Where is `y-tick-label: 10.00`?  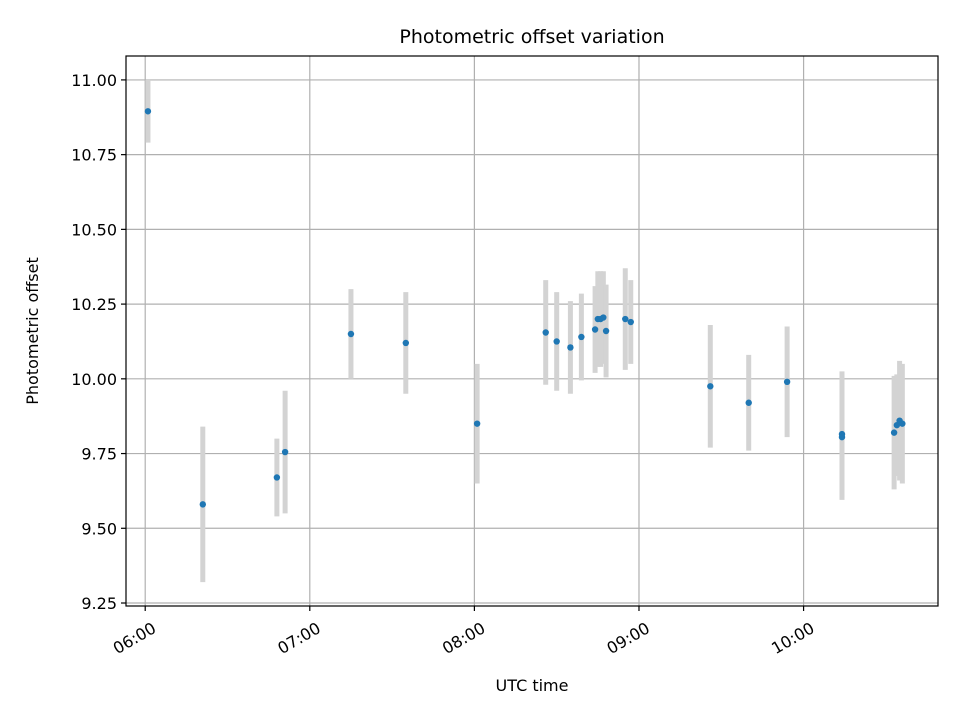 y-tick-label: 10.00 is located at coordinates (94, 379).